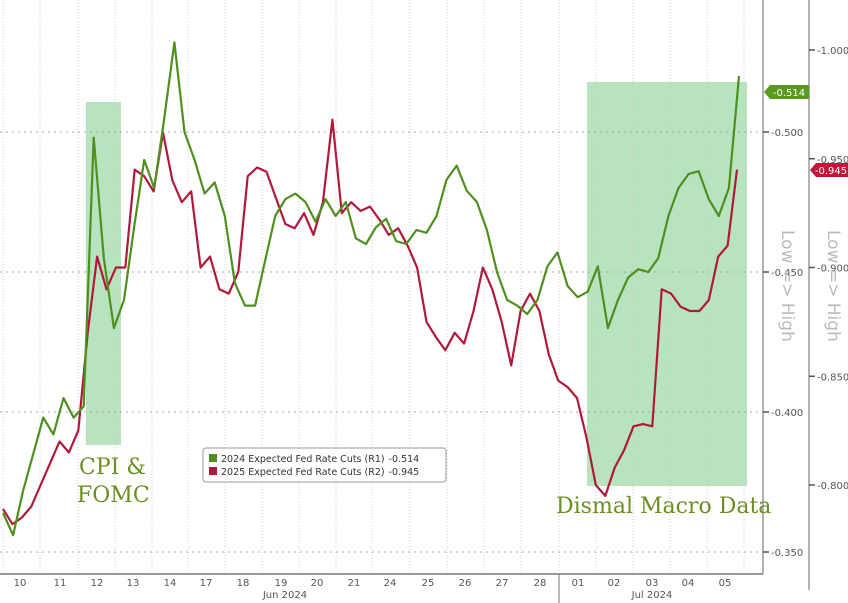  Describe the element at coordinates (317, 583) in the screenshot. I see `x-tick-label: 20` at that location.